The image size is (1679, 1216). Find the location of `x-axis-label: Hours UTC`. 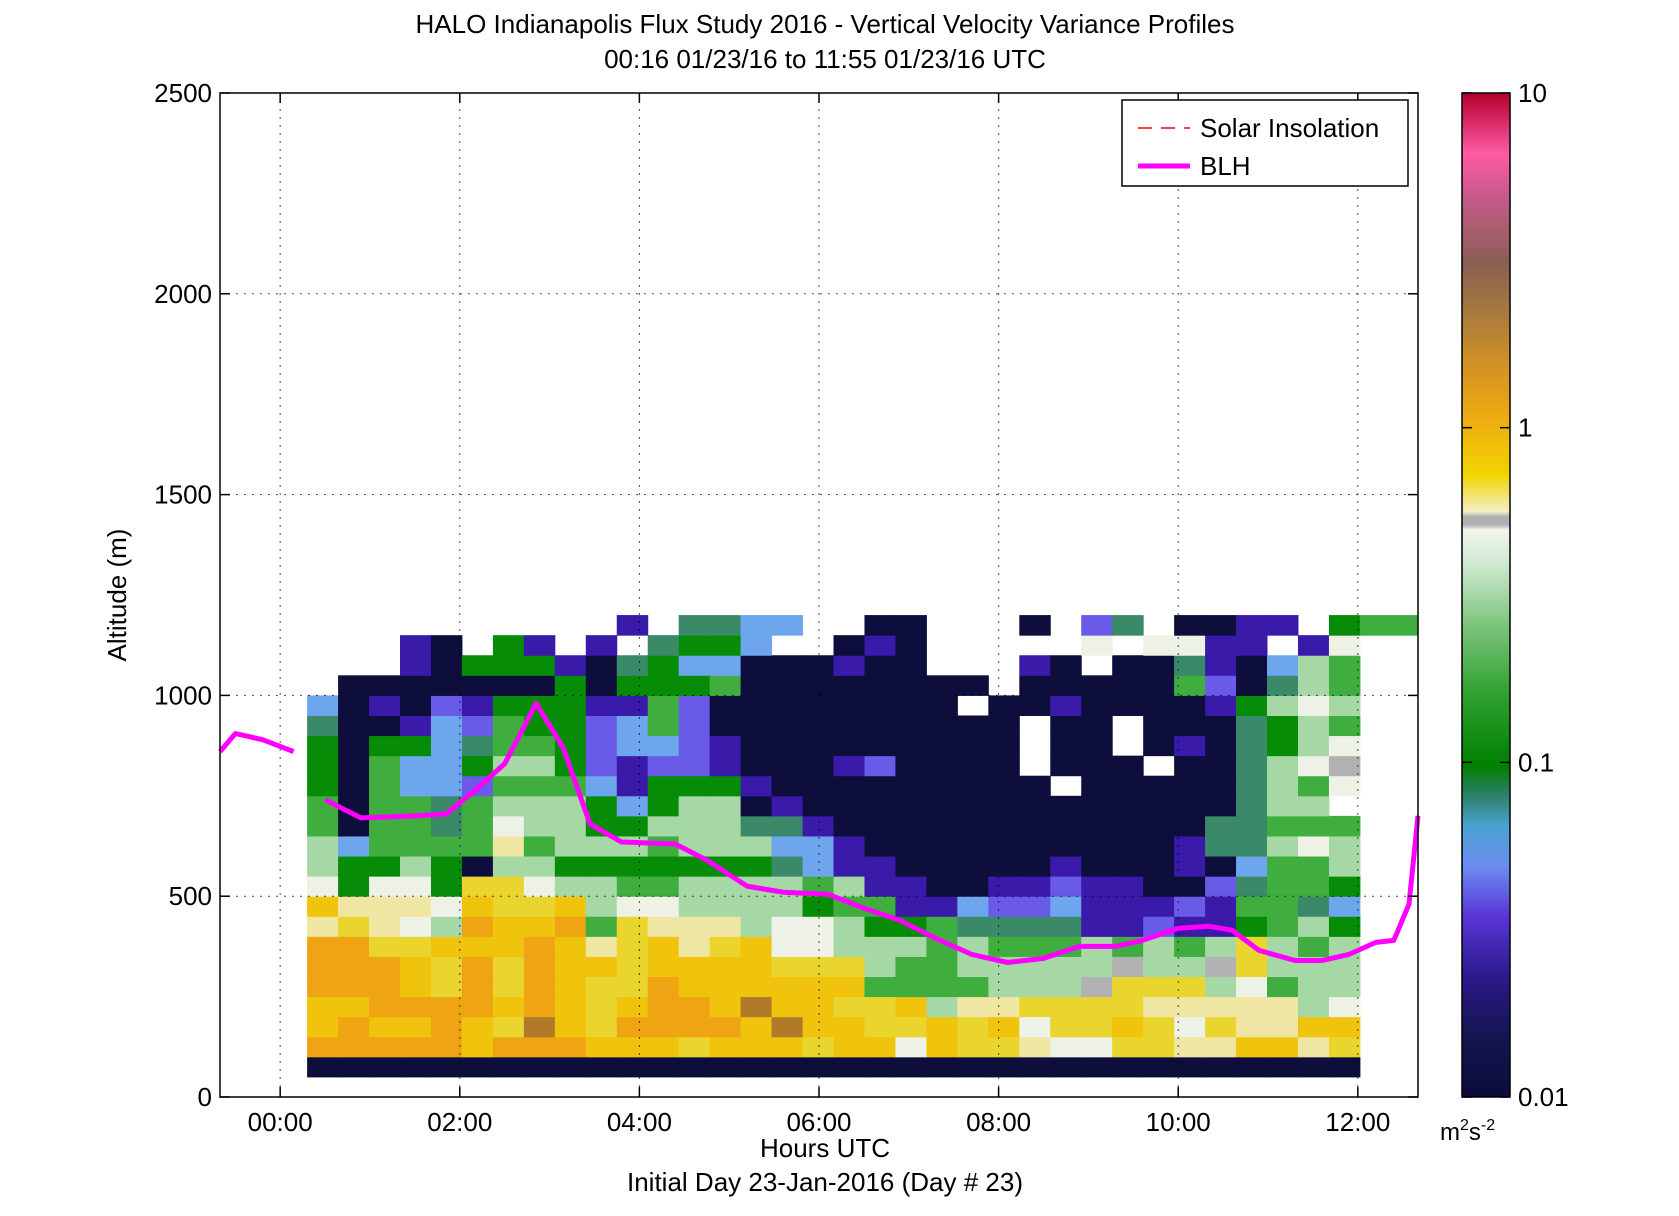

x-axis-label: Hours UTC is located at coordinates (825, 1148).